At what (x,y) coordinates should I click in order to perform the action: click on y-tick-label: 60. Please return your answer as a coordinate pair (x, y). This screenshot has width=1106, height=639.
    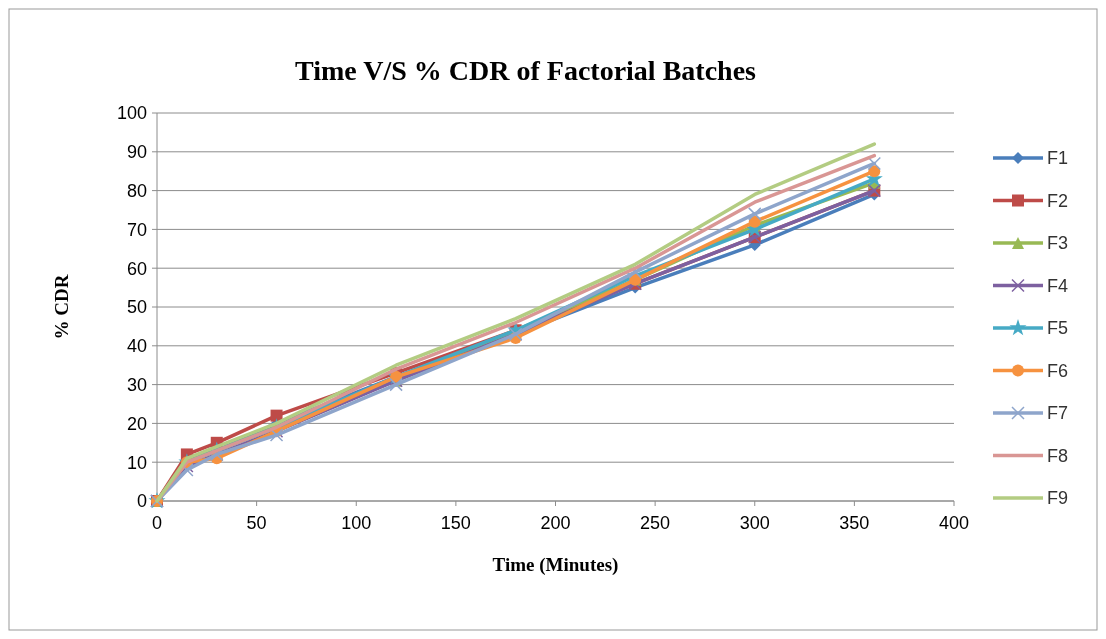
    Looking at the image, I should click on (136, 268).